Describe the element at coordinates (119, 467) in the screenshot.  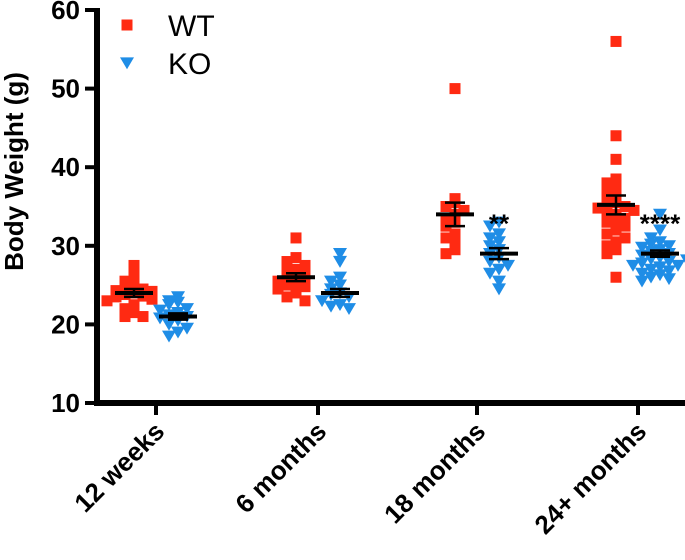
I see `x-tick-label: 12 weeks` at that location.